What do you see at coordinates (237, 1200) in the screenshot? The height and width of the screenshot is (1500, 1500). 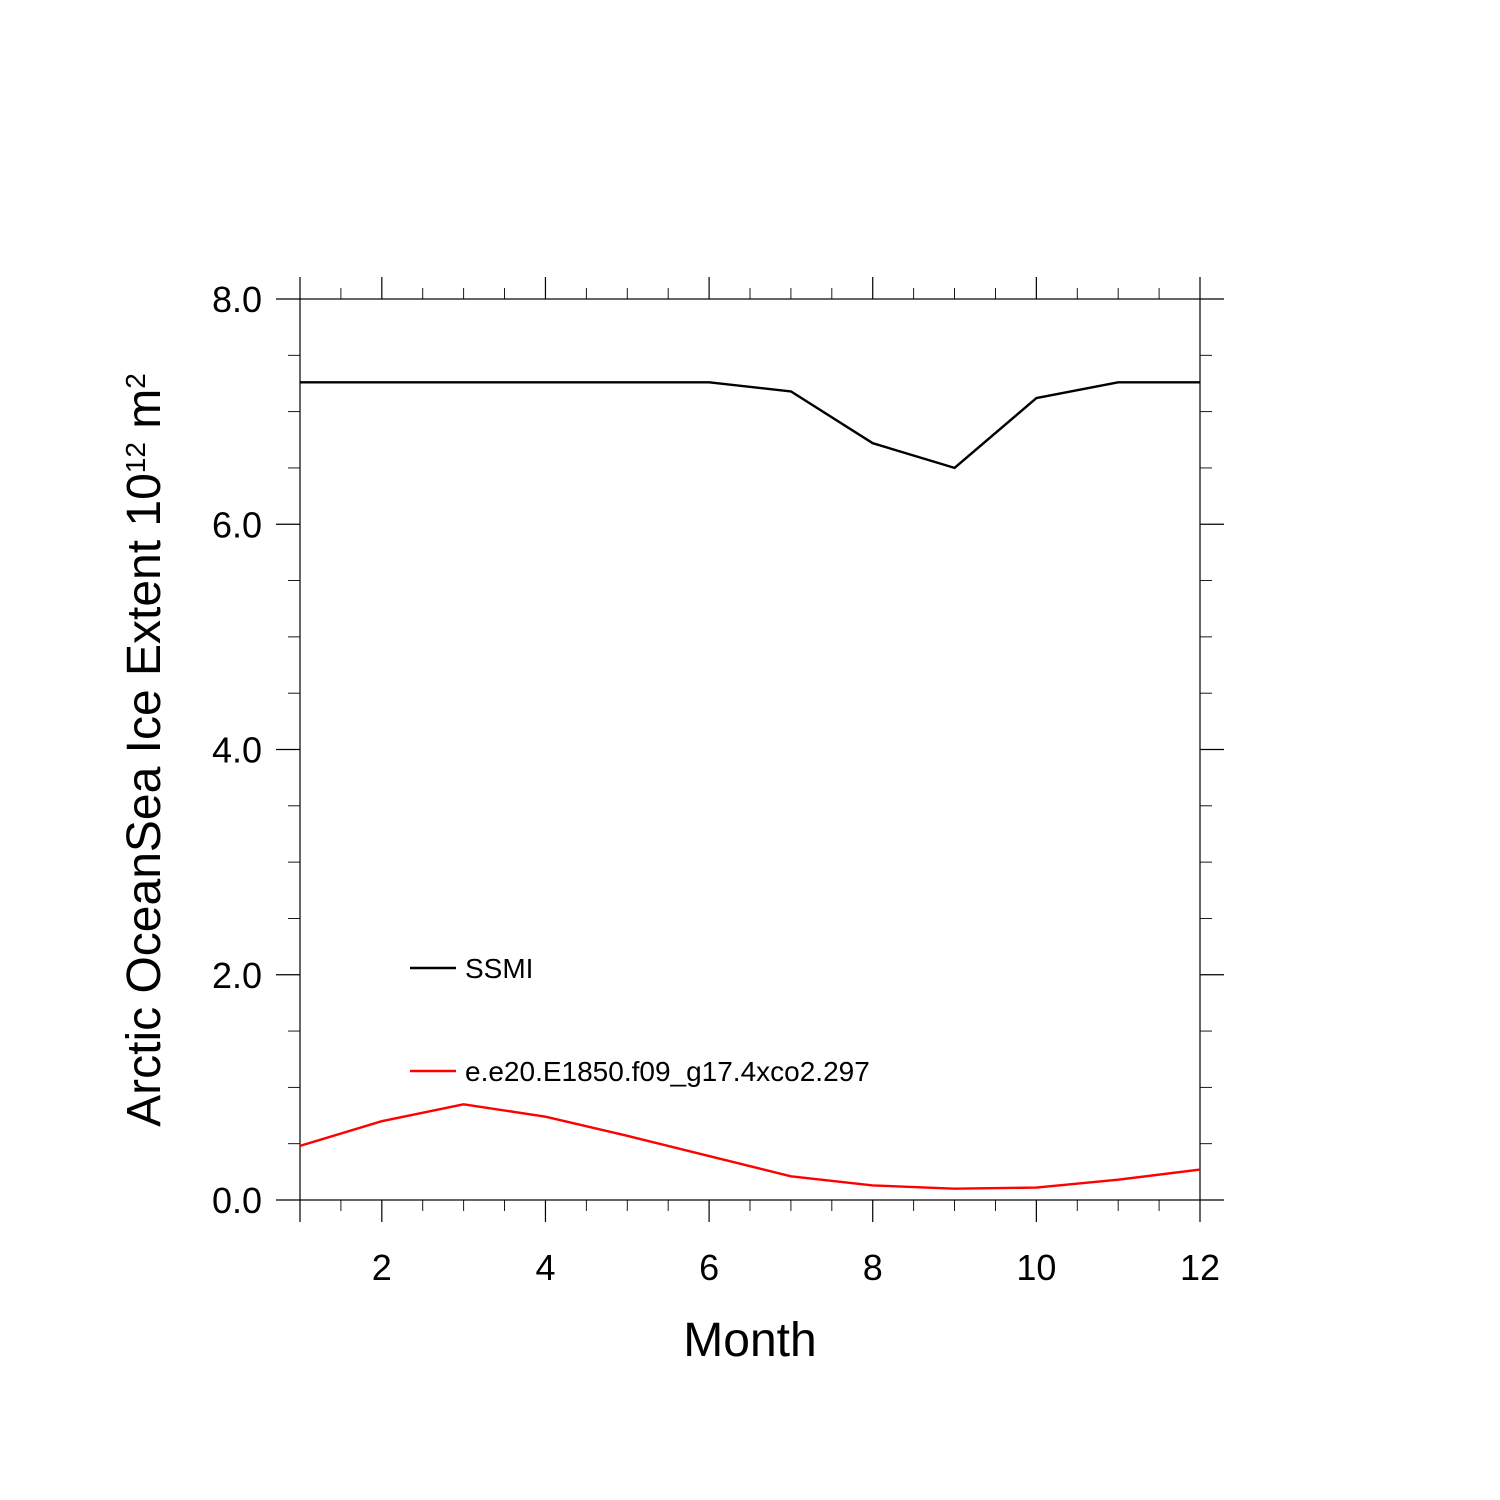 I see `y-tick-label: 0.0` at bounding box center [237, 1200].